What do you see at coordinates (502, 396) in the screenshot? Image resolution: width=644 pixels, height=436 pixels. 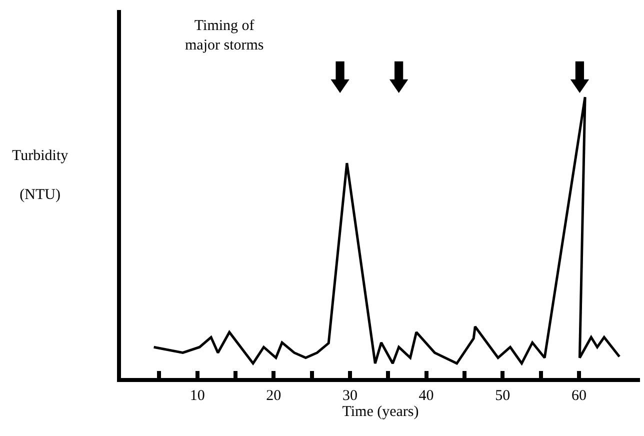 I see `x-tick-label: 50` at bounding box center [502, 396].